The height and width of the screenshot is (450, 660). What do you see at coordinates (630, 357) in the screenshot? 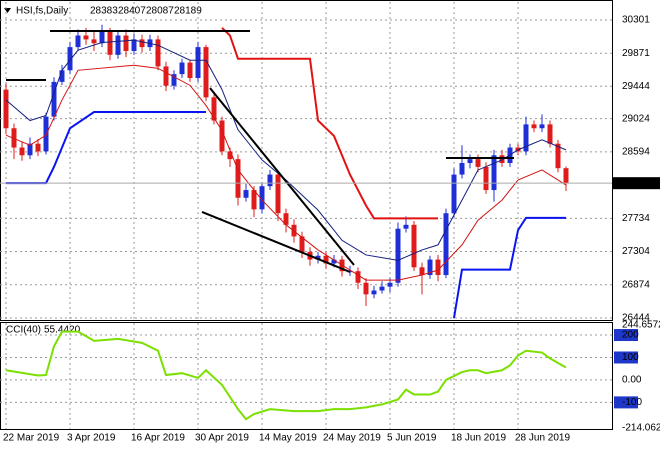
I see `y-tick-label: 100` at bounding box center [630, 357].